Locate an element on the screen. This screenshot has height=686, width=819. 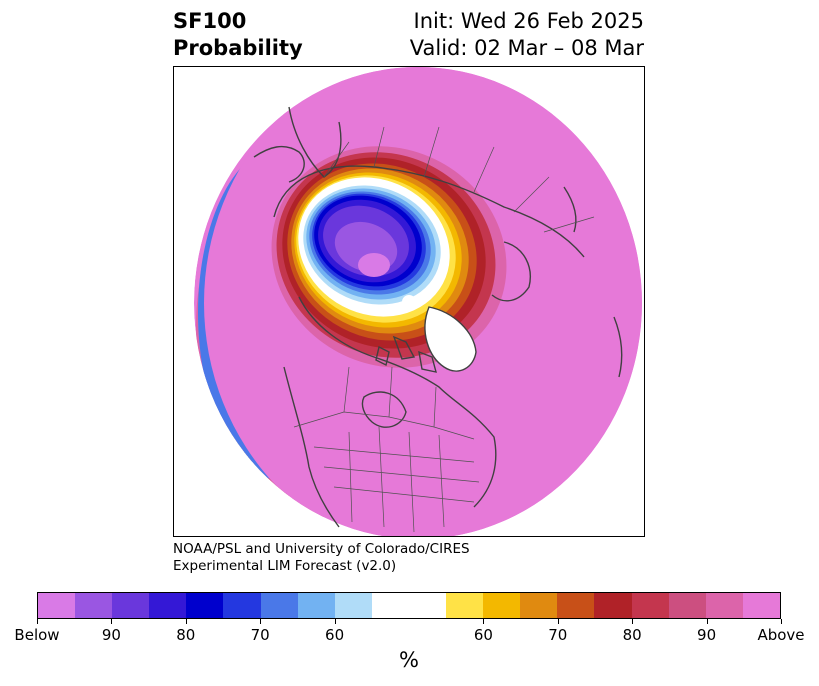
eurasia-borders is located at coordinates (459, 179).